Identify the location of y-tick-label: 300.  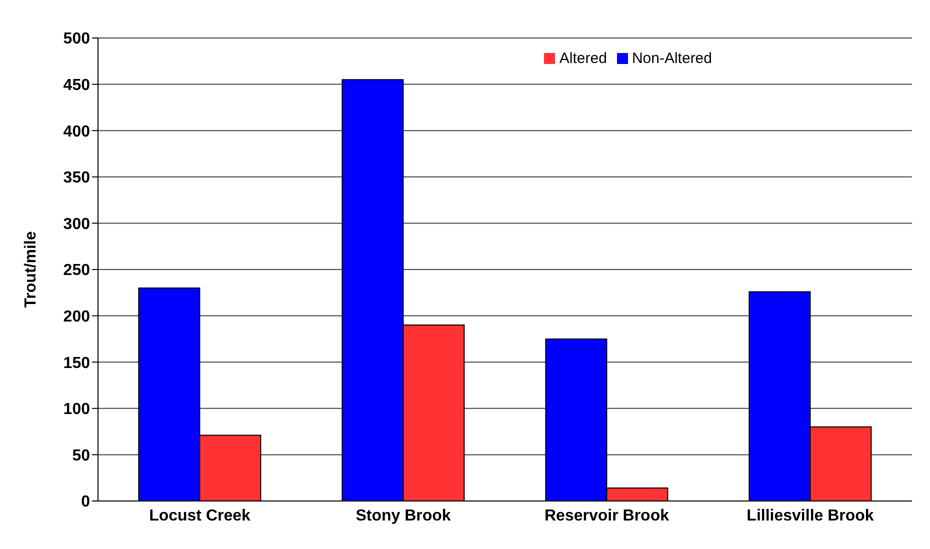
(76, 224).